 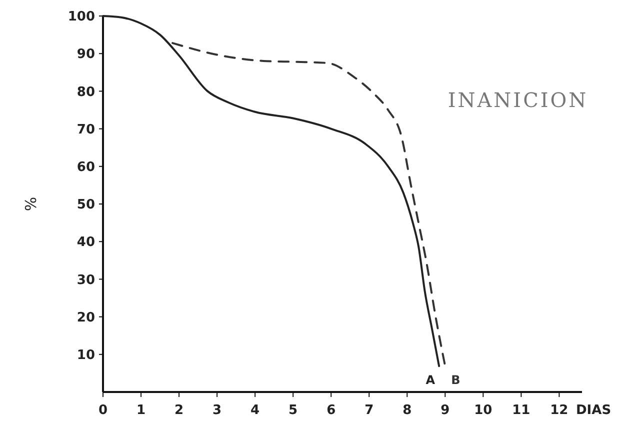 I want to click on y-tick-label: 20, so click(x=85, y=318).